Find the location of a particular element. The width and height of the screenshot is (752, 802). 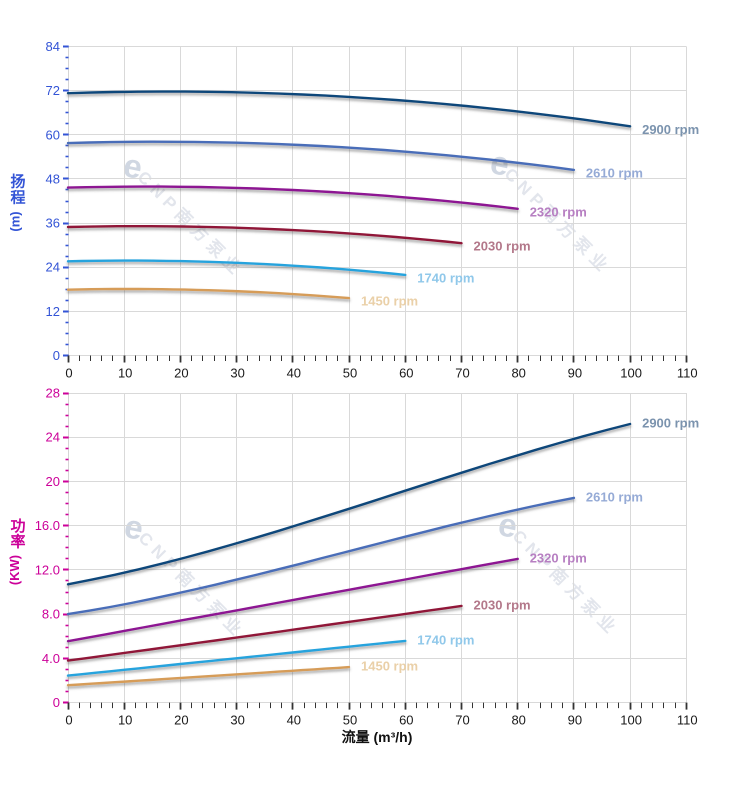

svg-text: 84 is located at coordinates (53, 46).